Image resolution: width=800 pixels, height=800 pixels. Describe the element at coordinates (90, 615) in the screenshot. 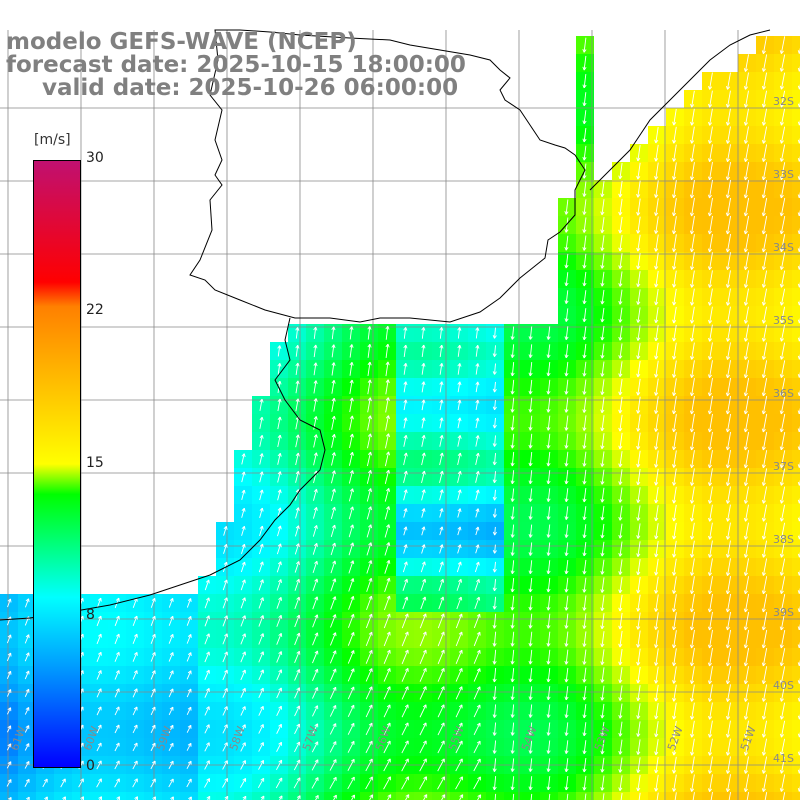

I see `colorbar-tick-8: 8` at that location.